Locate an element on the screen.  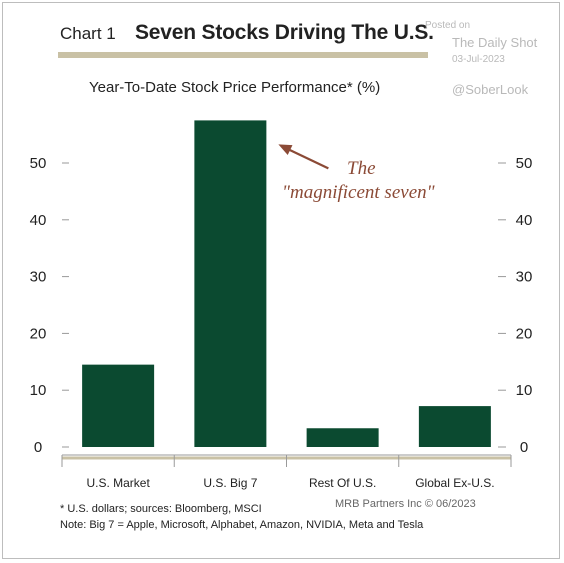
y-tick-right-label: 30 is located at coordinates (524, 277).